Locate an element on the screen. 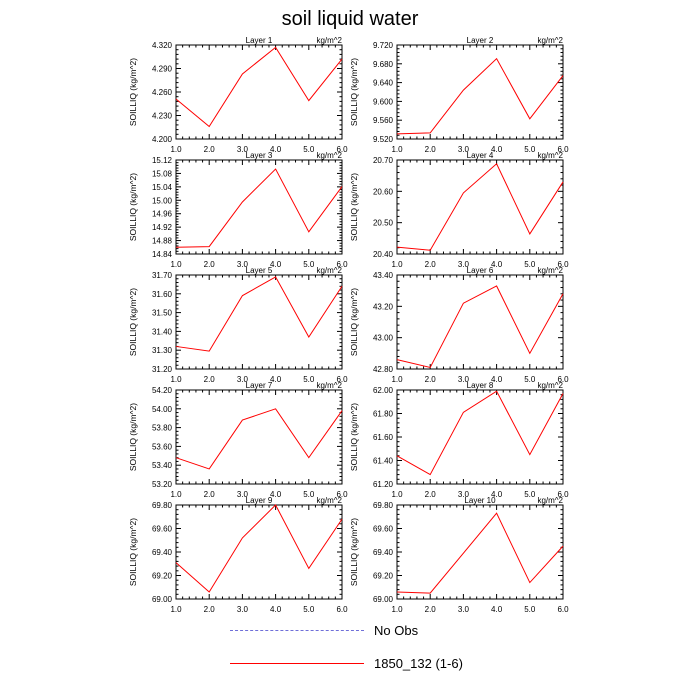 Image resolution: width=700 pixels, height=700 pixels. y-tick-label: 14.92 is located at coordinates (162, 227).